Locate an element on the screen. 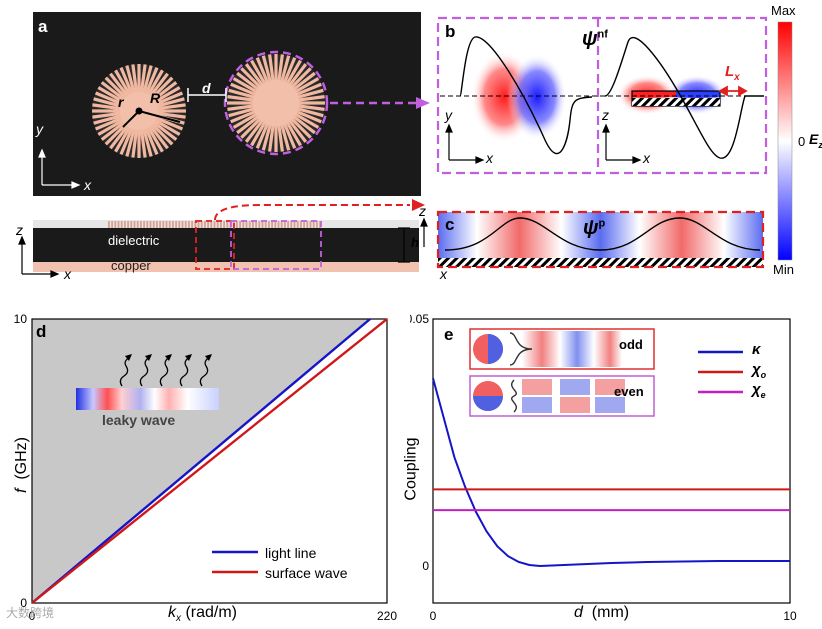 The width and height of the screenshot is (822, 629). panel-b-profile-right is located at coordinates (684, 97).